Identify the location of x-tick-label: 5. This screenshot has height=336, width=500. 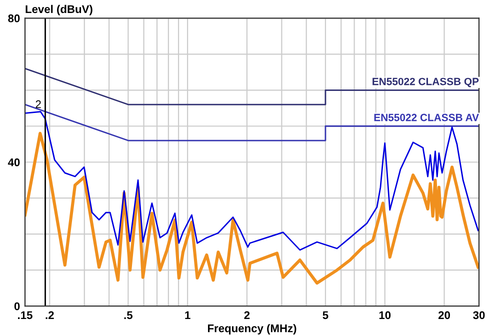
(325, 315).